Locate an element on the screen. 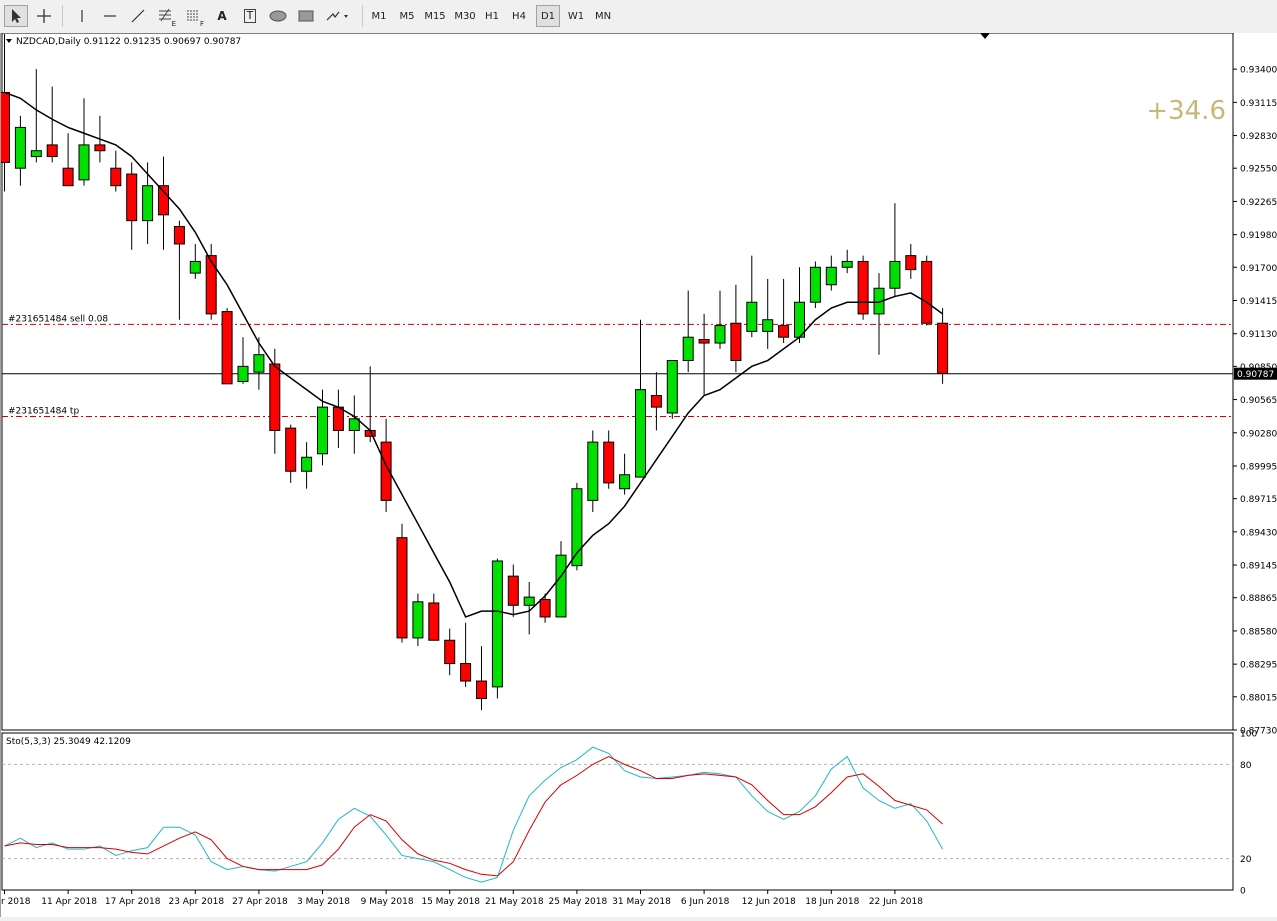 The width and height of the screenshot is (1277, 921). stochastic-signal-line is located at coordinates (473, 816).